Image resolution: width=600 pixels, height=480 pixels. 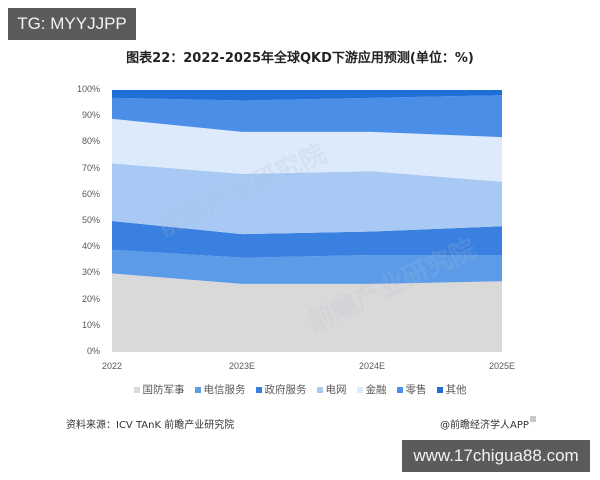 I want to click on x-tick-label: 2024E, so click(x=372, y=366).